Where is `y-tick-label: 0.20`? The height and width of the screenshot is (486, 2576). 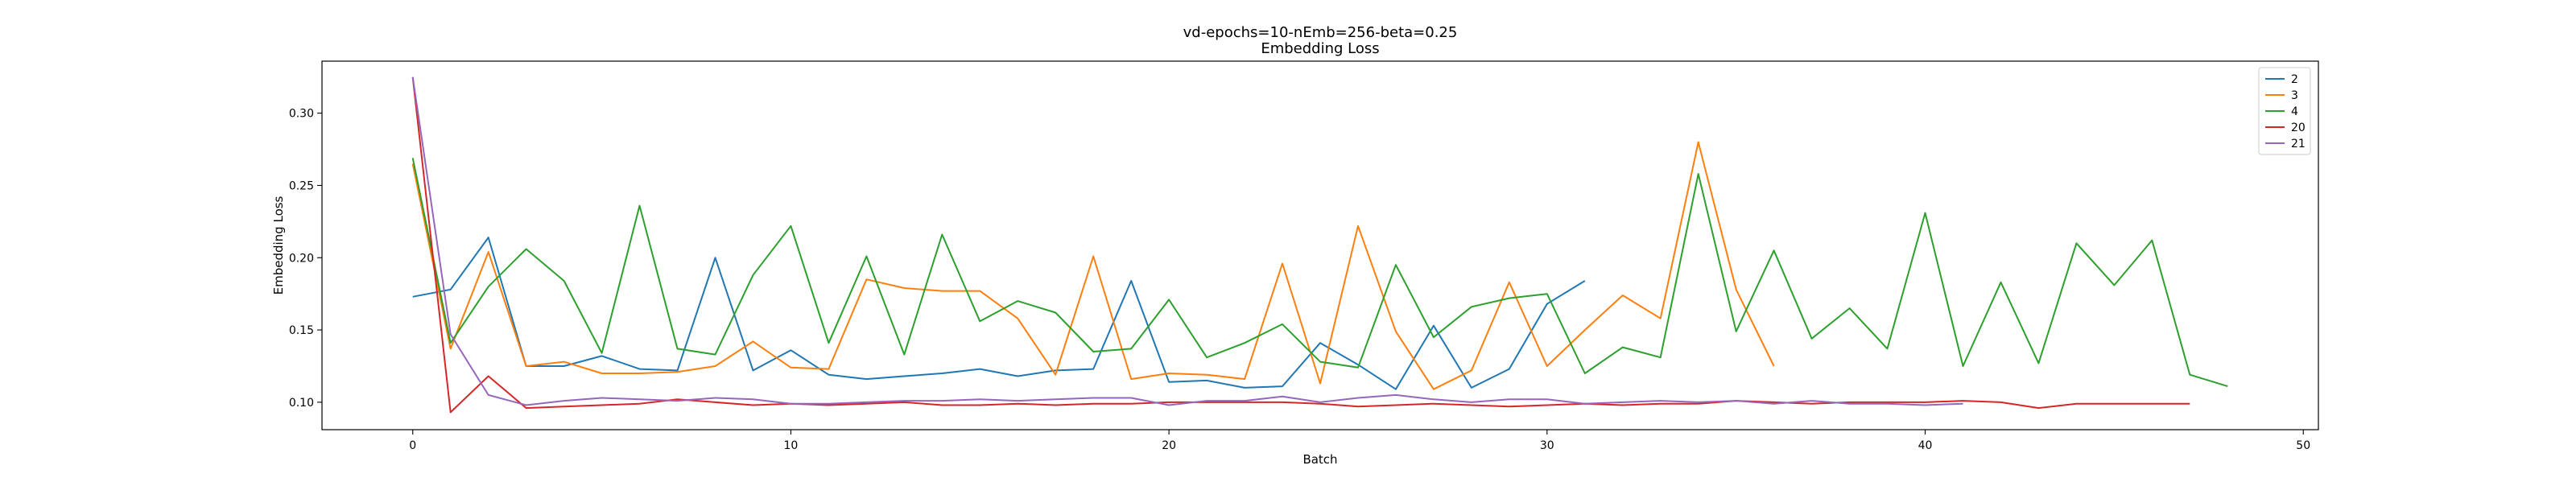
y-tick-label: 0.20 is located at coordinates (301, 258).